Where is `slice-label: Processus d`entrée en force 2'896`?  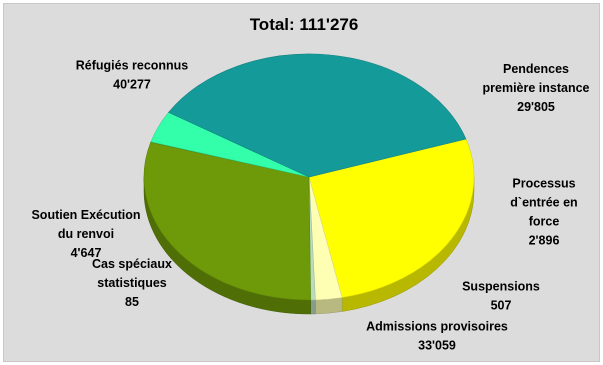
slice-label: Processus d`entrée en force 2'896 is located at coordinates (543, 212).